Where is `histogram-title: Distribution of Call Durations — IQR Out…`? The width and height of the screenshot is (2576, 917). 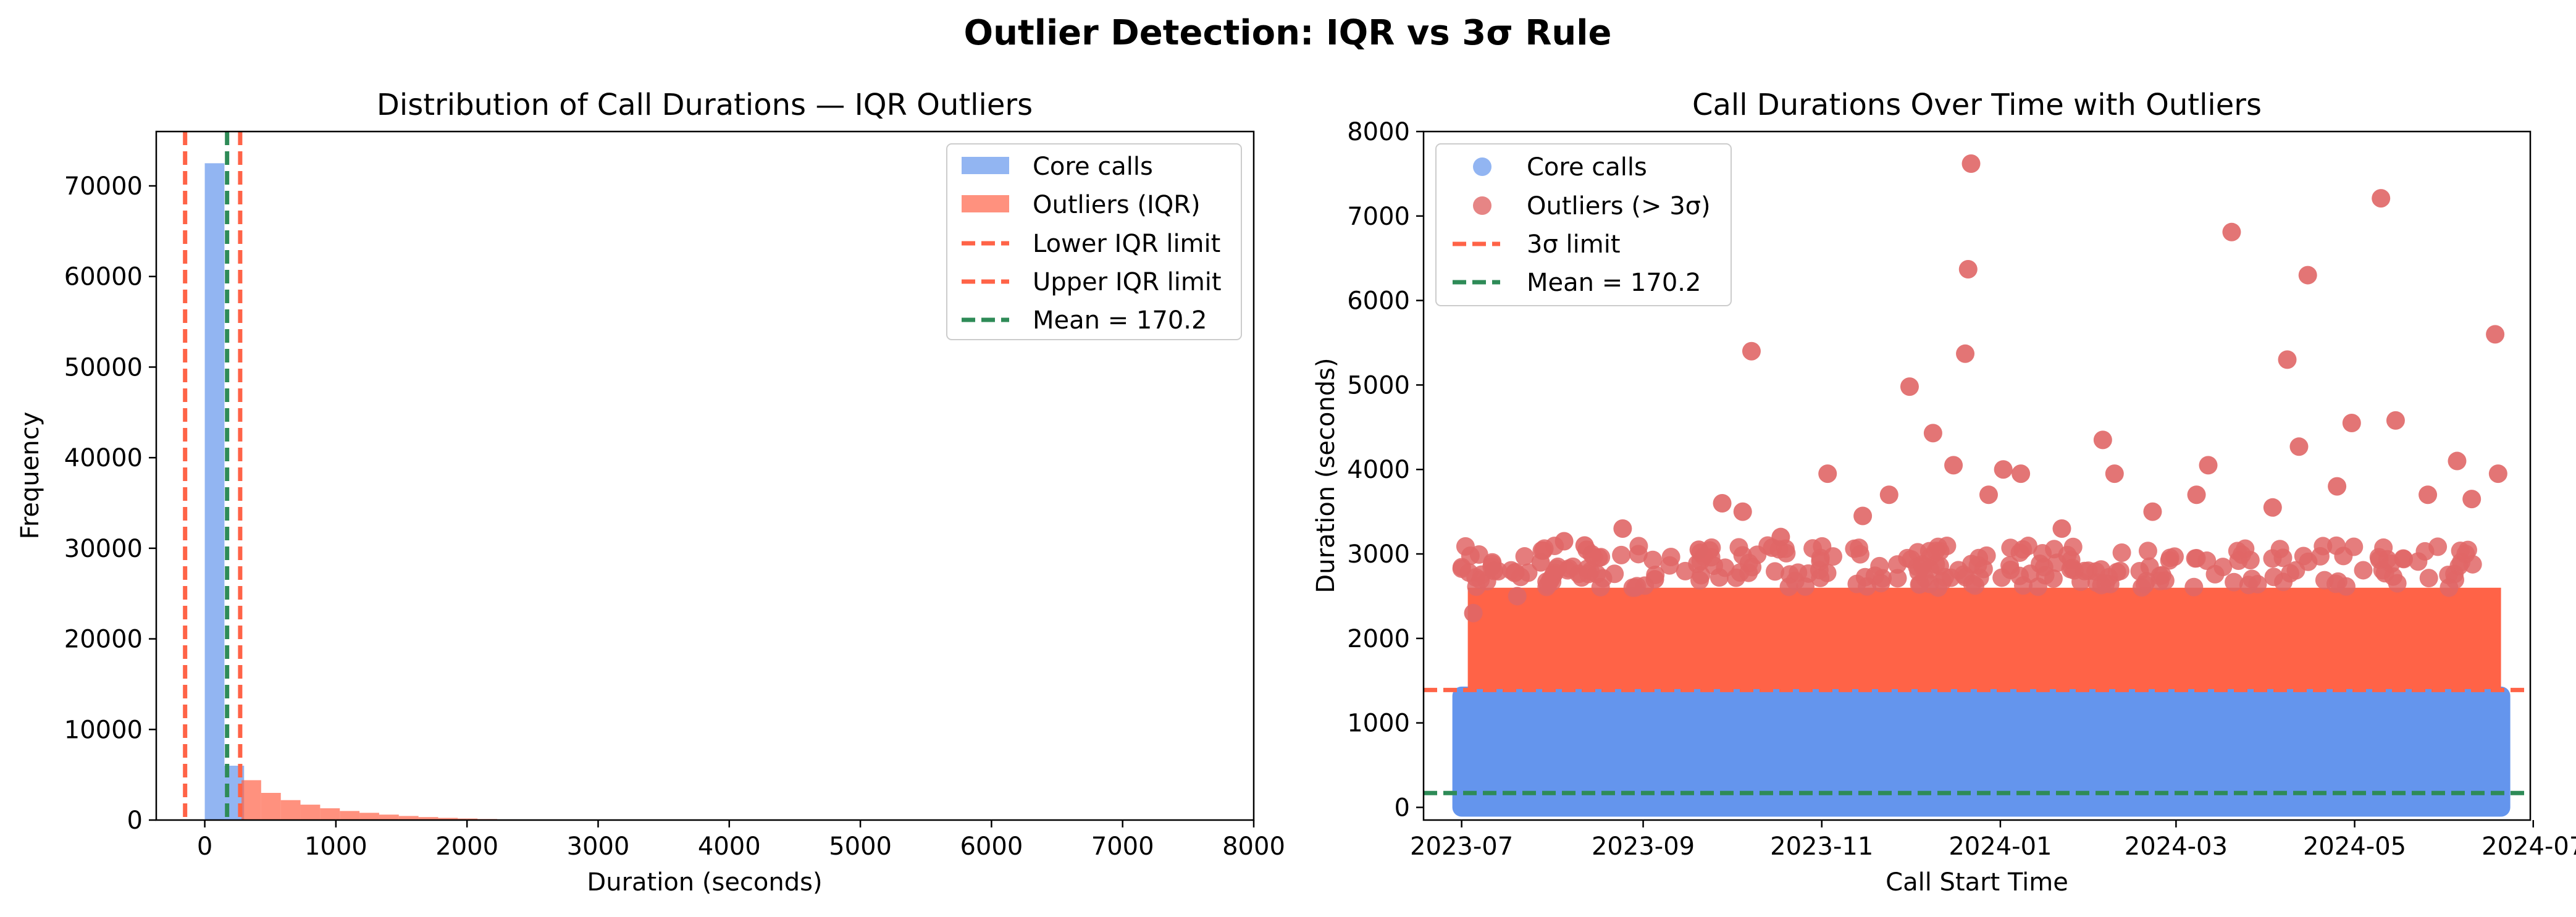 histogram-title: Distribution of Call Durations — IQR Out… is located at coordinates (705, 105).